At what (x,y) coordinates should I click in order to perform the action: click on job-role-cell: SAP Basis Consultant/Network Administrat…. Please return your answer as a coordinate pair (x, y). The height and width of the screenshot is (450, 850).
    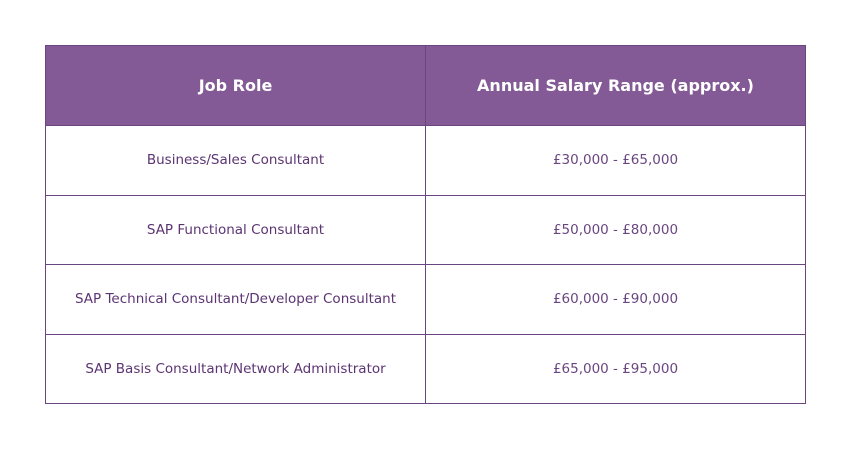
    Looking at the image, I should click on (235, 368).